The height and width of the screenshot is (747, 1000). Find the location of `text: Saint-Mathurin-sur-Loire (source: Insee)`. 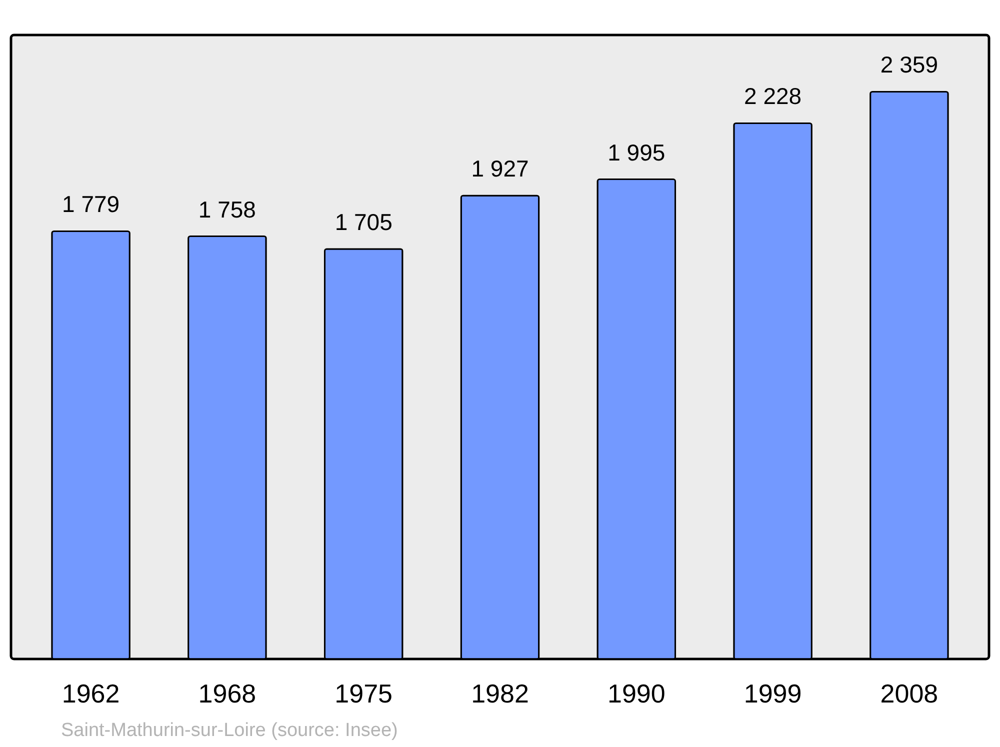

text: Saint-Mathurin-sur-Loire (source: Insee) is located at coordinates (229, 730).